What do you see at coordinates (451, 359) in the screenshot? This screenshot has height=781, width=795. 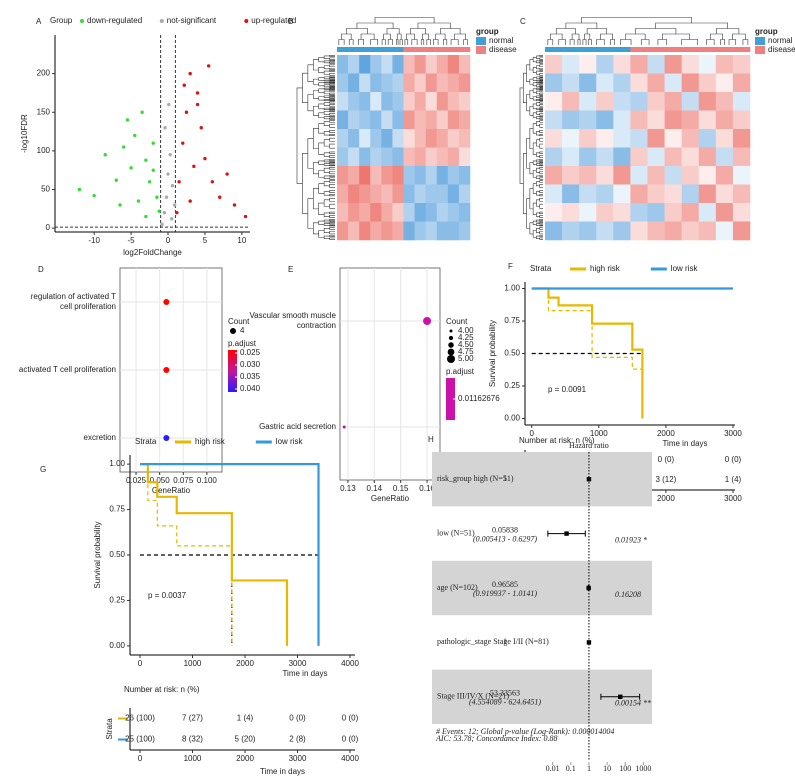 I see `legend-size` at bounding box center [451, 359].